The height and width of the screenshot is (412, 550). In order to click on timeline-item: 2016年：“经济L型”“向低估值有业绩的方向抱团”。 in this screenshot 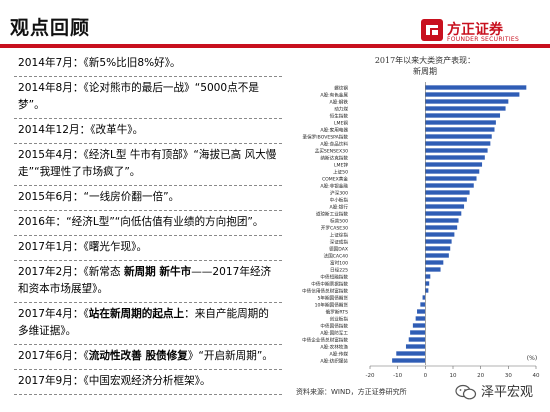, I will do `click(148, 223)`.